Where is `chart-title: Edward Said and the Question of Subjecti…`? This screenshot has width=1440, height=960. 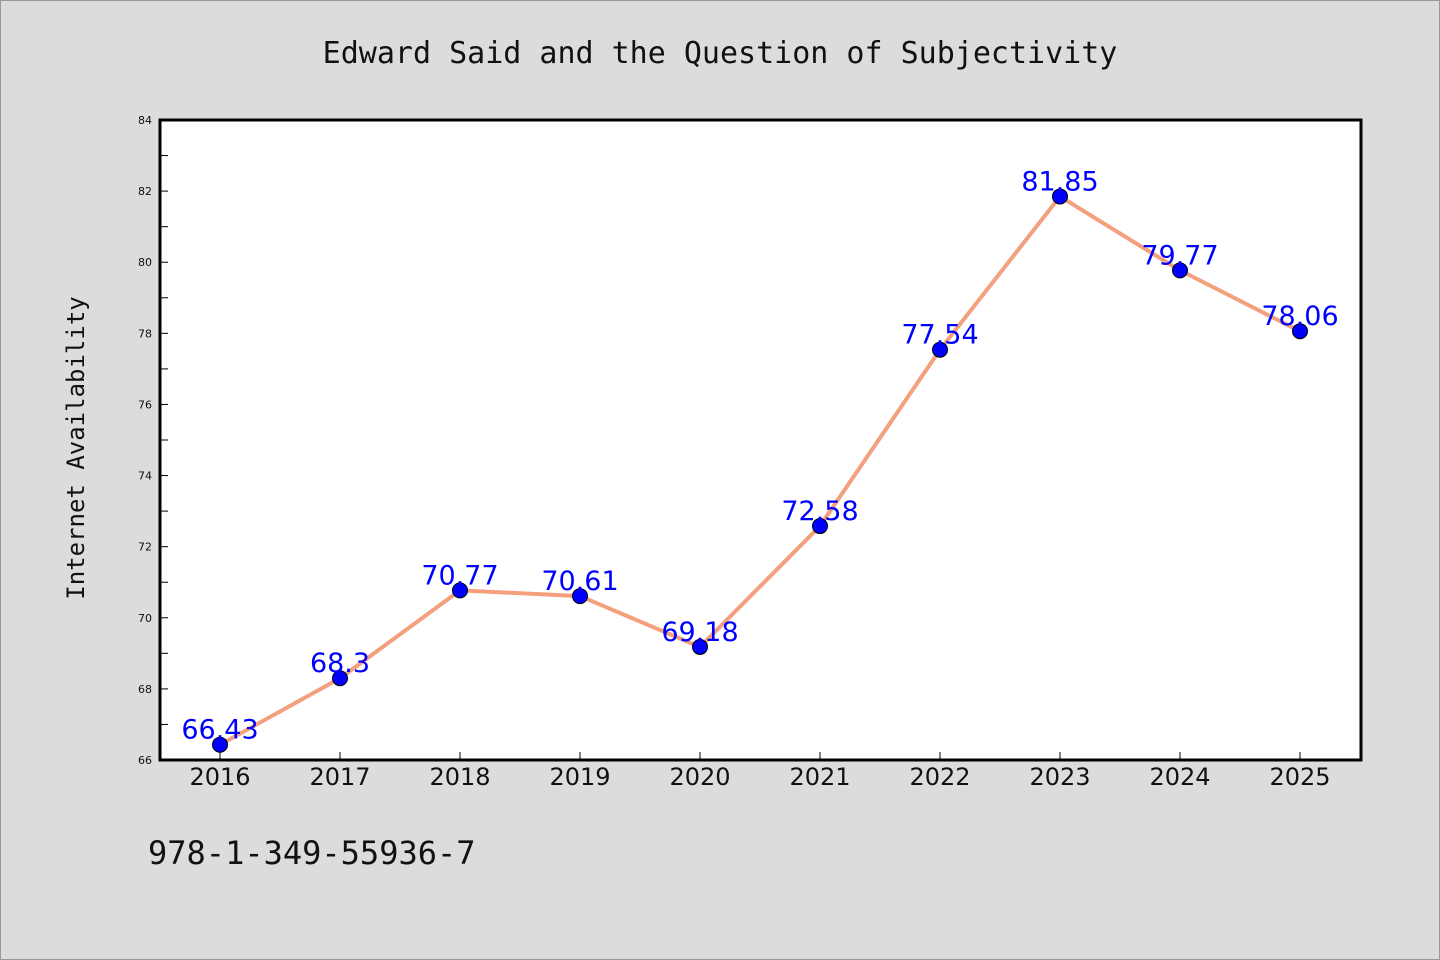 chart-title: Edward Said and the Question of Subjecti… is located at coordinates (720, 53).